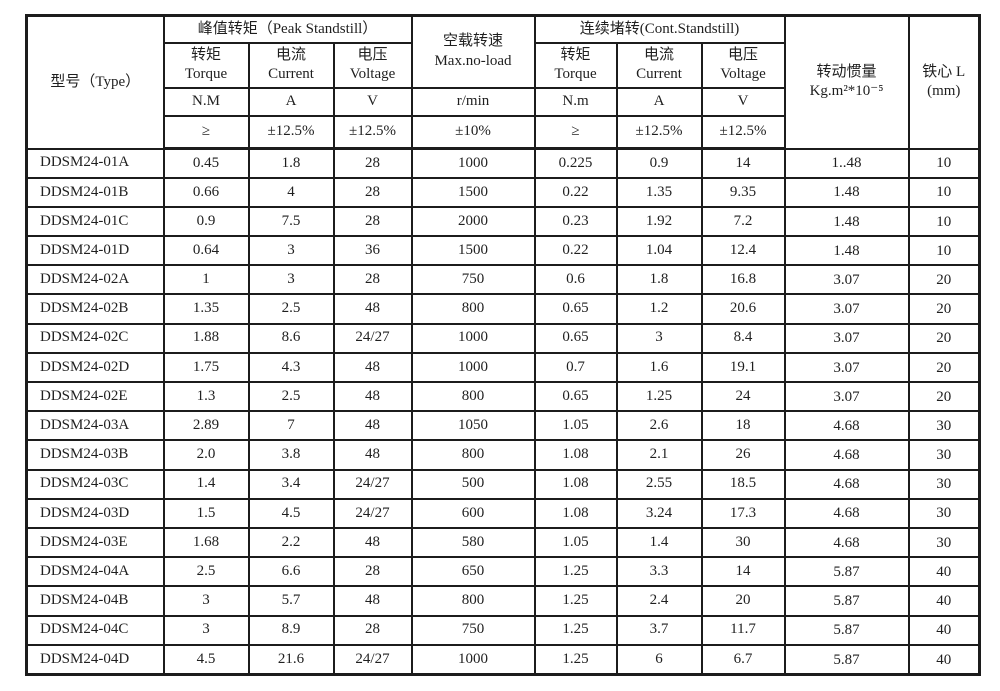 This screenshot has width=1000, height=691. I want to click on value-cell: 1.48, so click(846, 221).